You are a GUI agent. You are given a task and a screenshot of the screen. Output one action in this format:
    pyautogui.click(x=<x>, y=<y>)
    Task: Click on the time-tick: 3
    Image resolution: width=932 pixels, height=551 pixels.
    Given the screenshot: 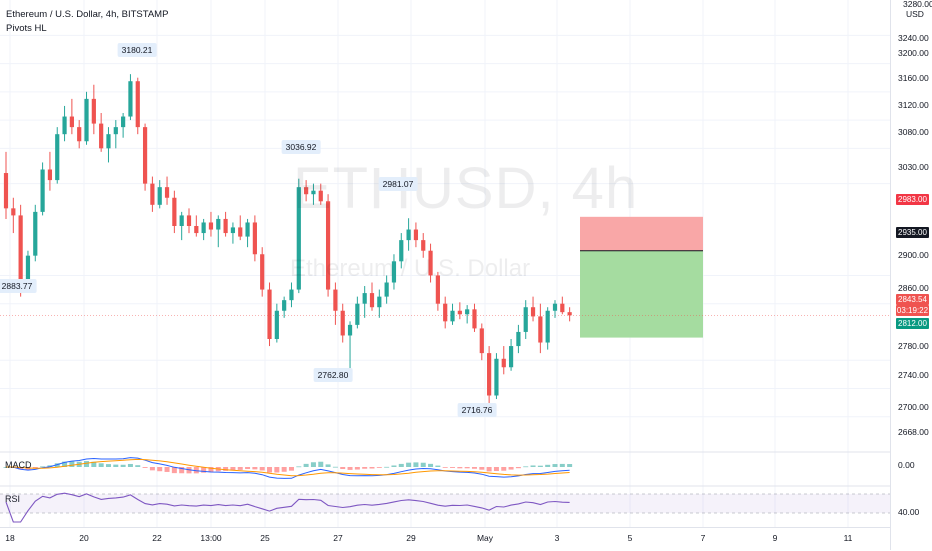 What is the action you would take?
    pyautogui.click(x=557, y=538)
    